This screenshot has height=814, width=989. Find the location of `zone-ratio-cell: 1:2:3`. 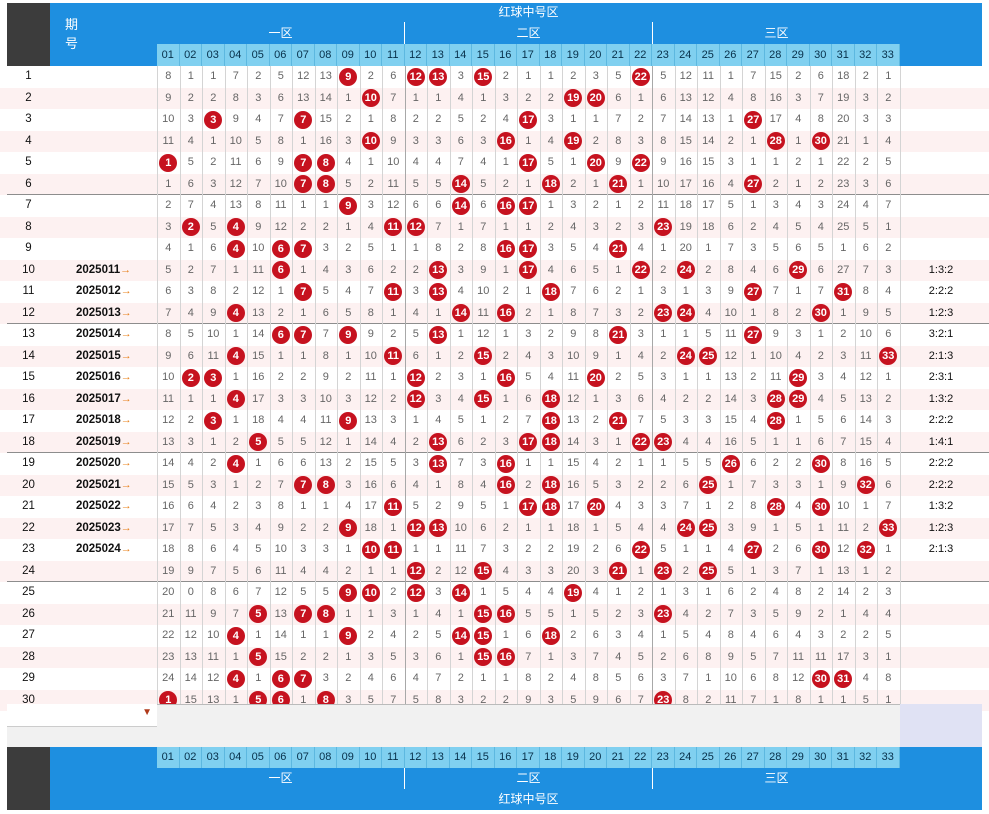

zone-ratio-cell: 1:2:3 is located at coordinates (941, 312).